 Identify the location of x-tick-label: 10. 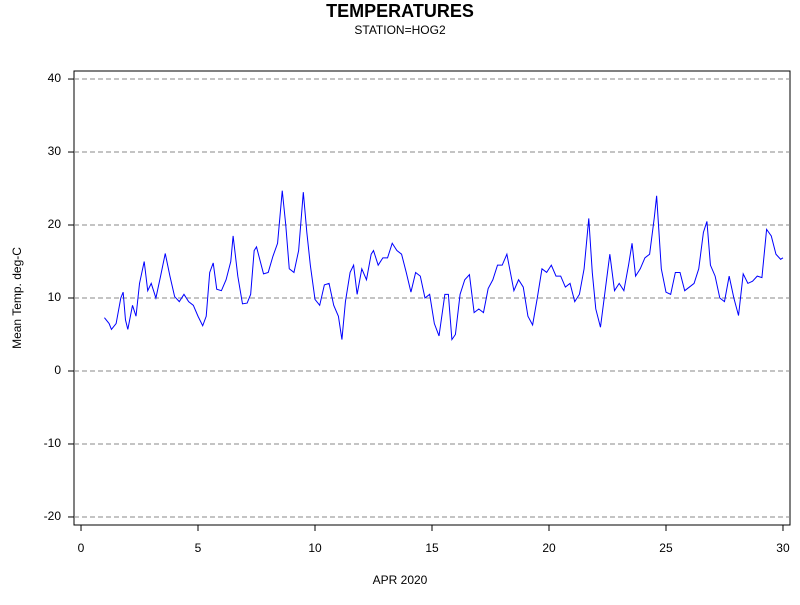
(315, 548).